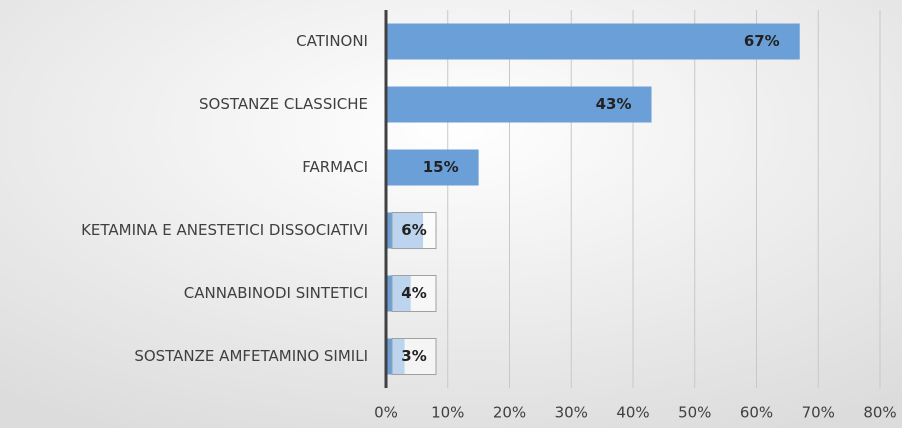  Describe the element at coordinates (756, 413) in the screenshot. I see `x-tick-label: 60%` at that location.